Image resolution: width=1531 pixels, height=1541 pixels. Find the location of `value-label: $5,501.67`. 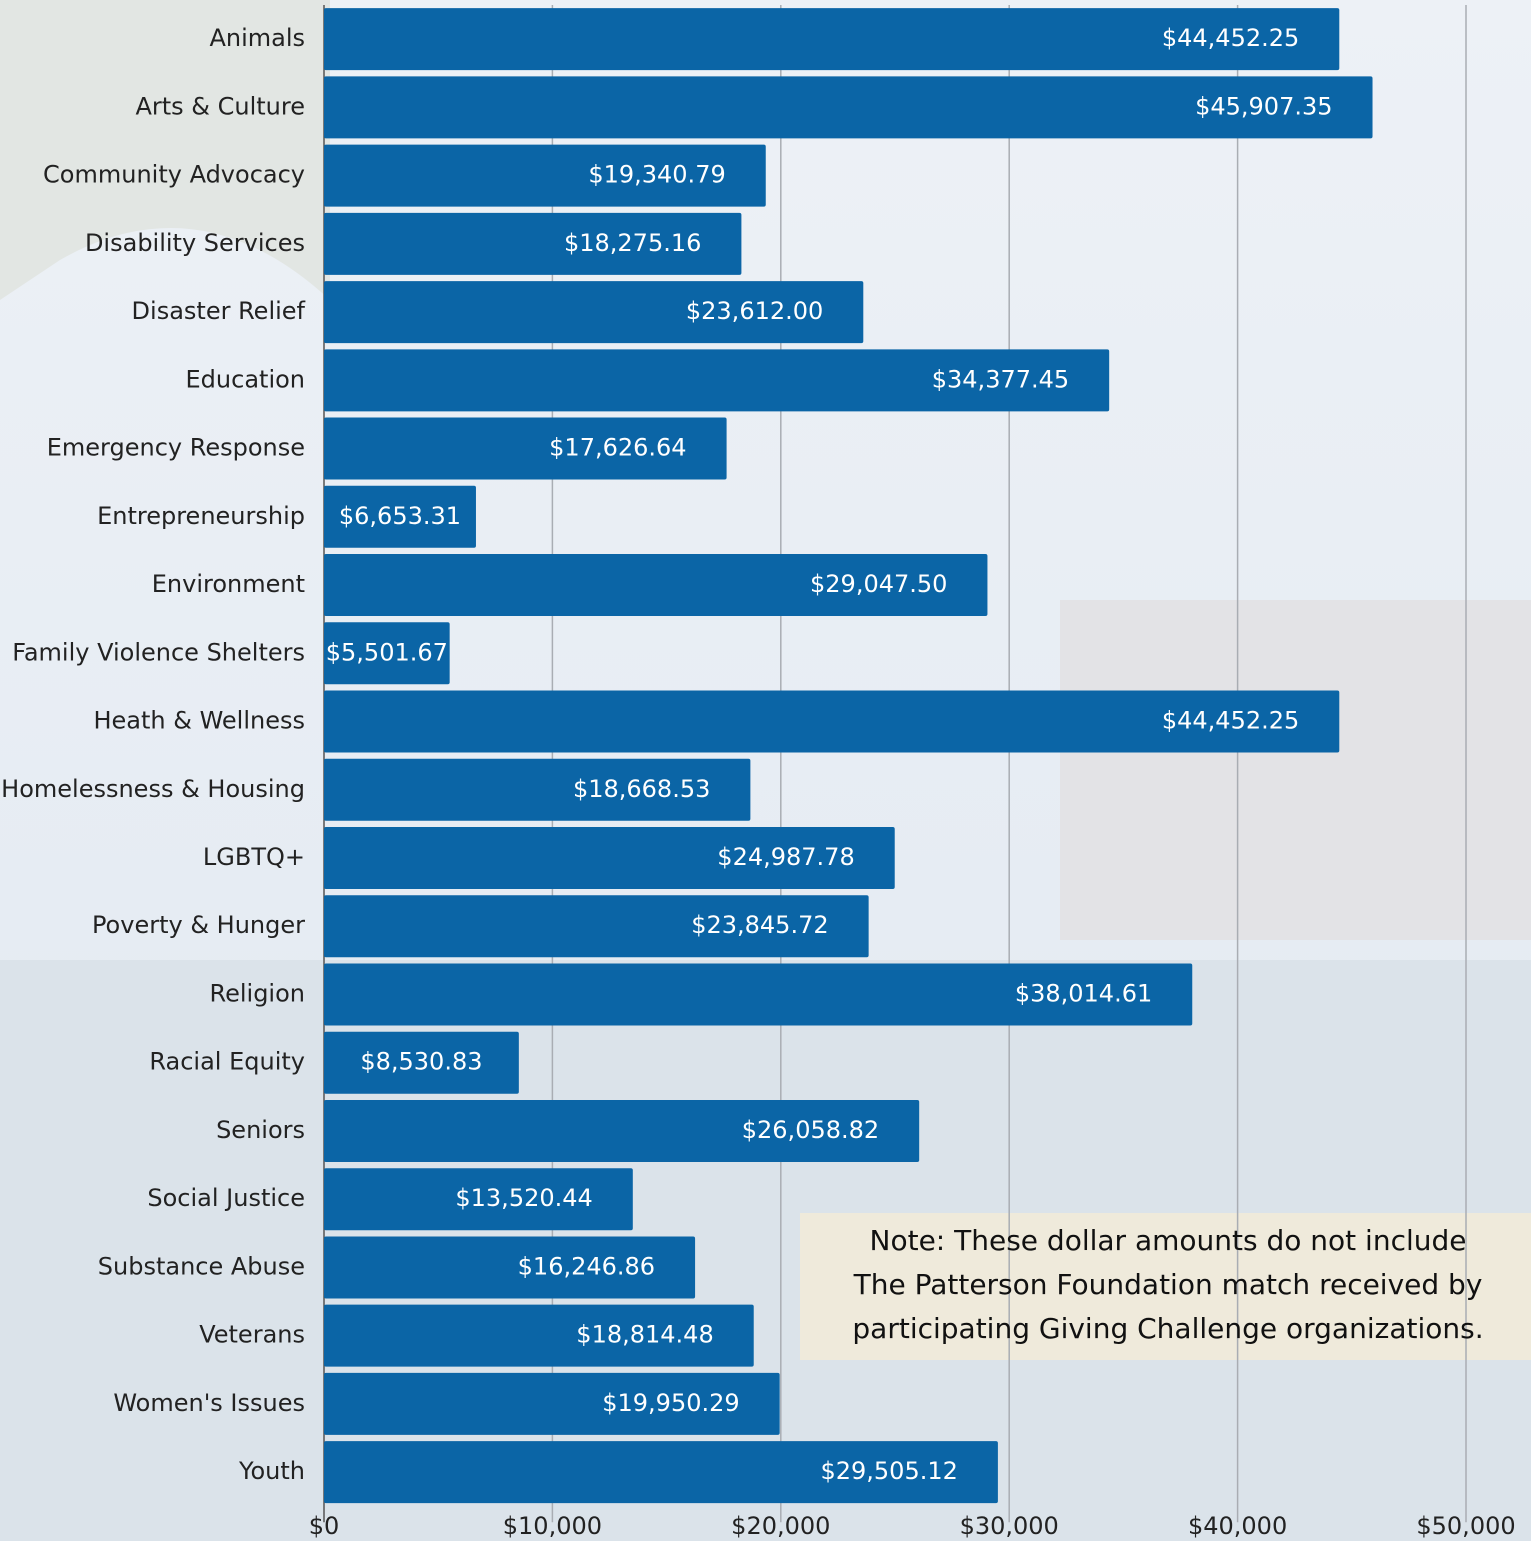

value-label: $5,501.67 is located at coordinates (387, 652).